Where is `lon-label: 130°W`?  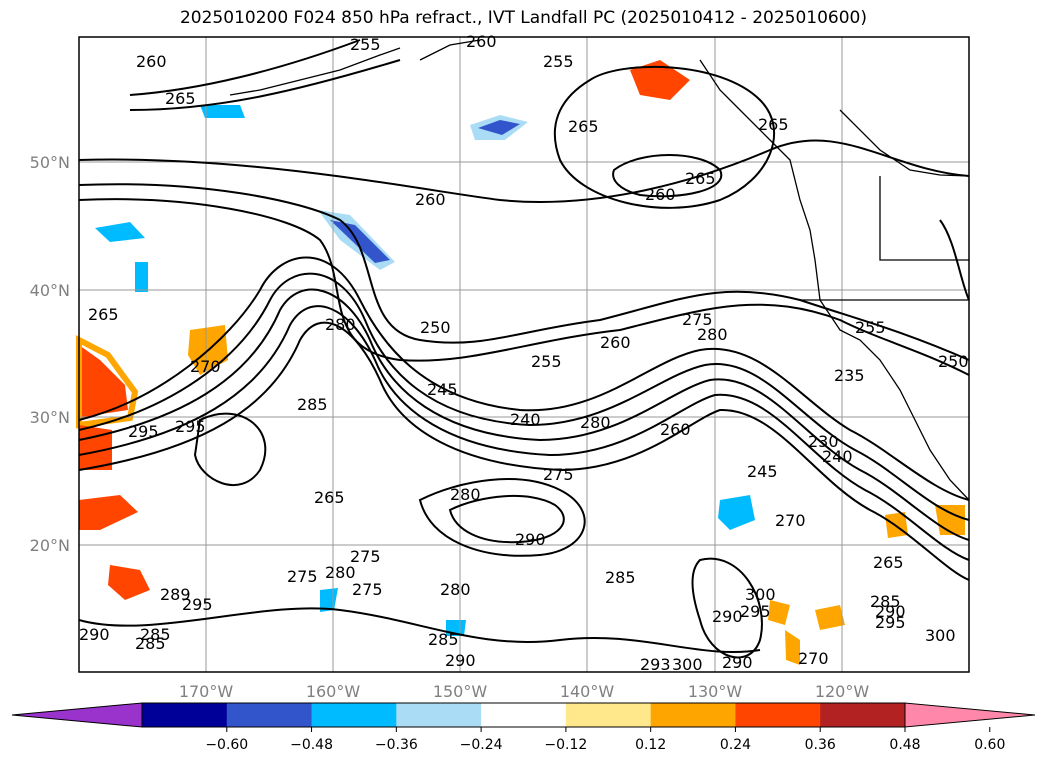
lon-label: 130°W is located at coordinates (715, 691).